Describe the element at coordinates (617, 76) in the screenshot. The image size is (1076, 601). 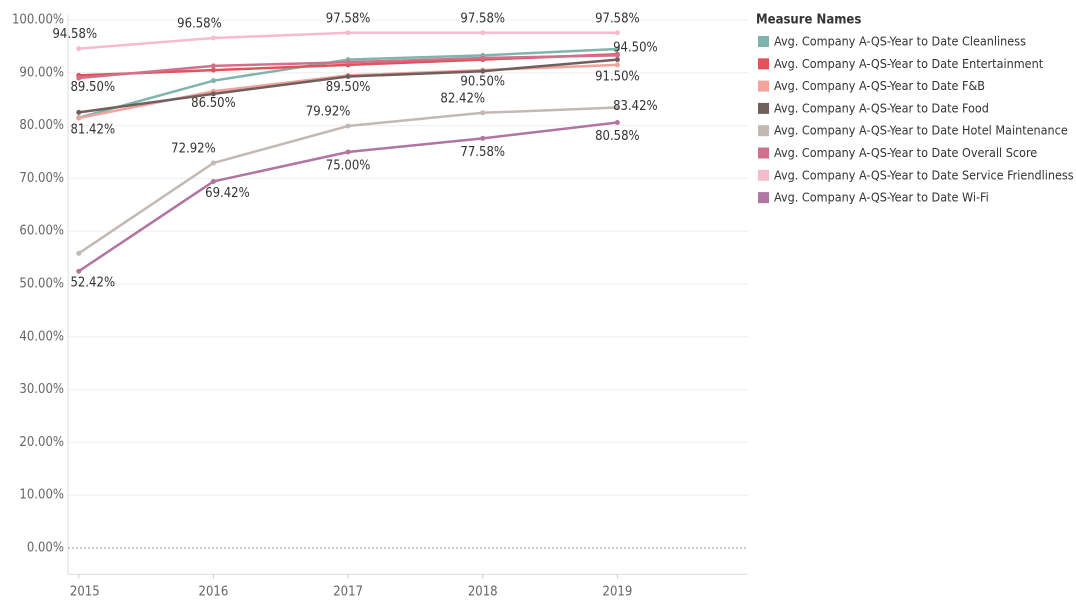
I see `data-label: 91.50%` at that location.